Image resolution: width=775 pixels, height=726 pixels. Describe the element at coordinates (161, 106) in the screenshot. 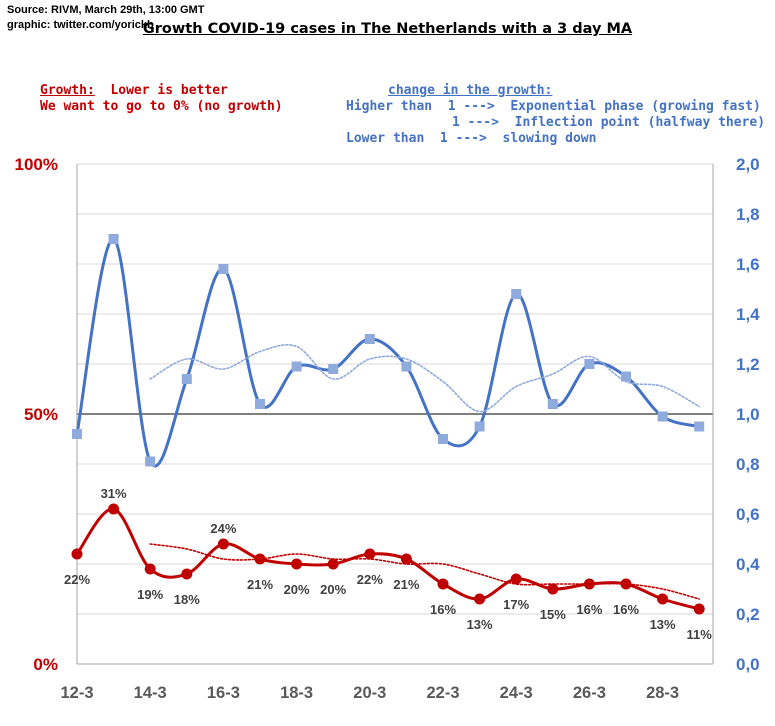

I see `growth-note-line2: We want to go to 0% (no growth)` at that location.